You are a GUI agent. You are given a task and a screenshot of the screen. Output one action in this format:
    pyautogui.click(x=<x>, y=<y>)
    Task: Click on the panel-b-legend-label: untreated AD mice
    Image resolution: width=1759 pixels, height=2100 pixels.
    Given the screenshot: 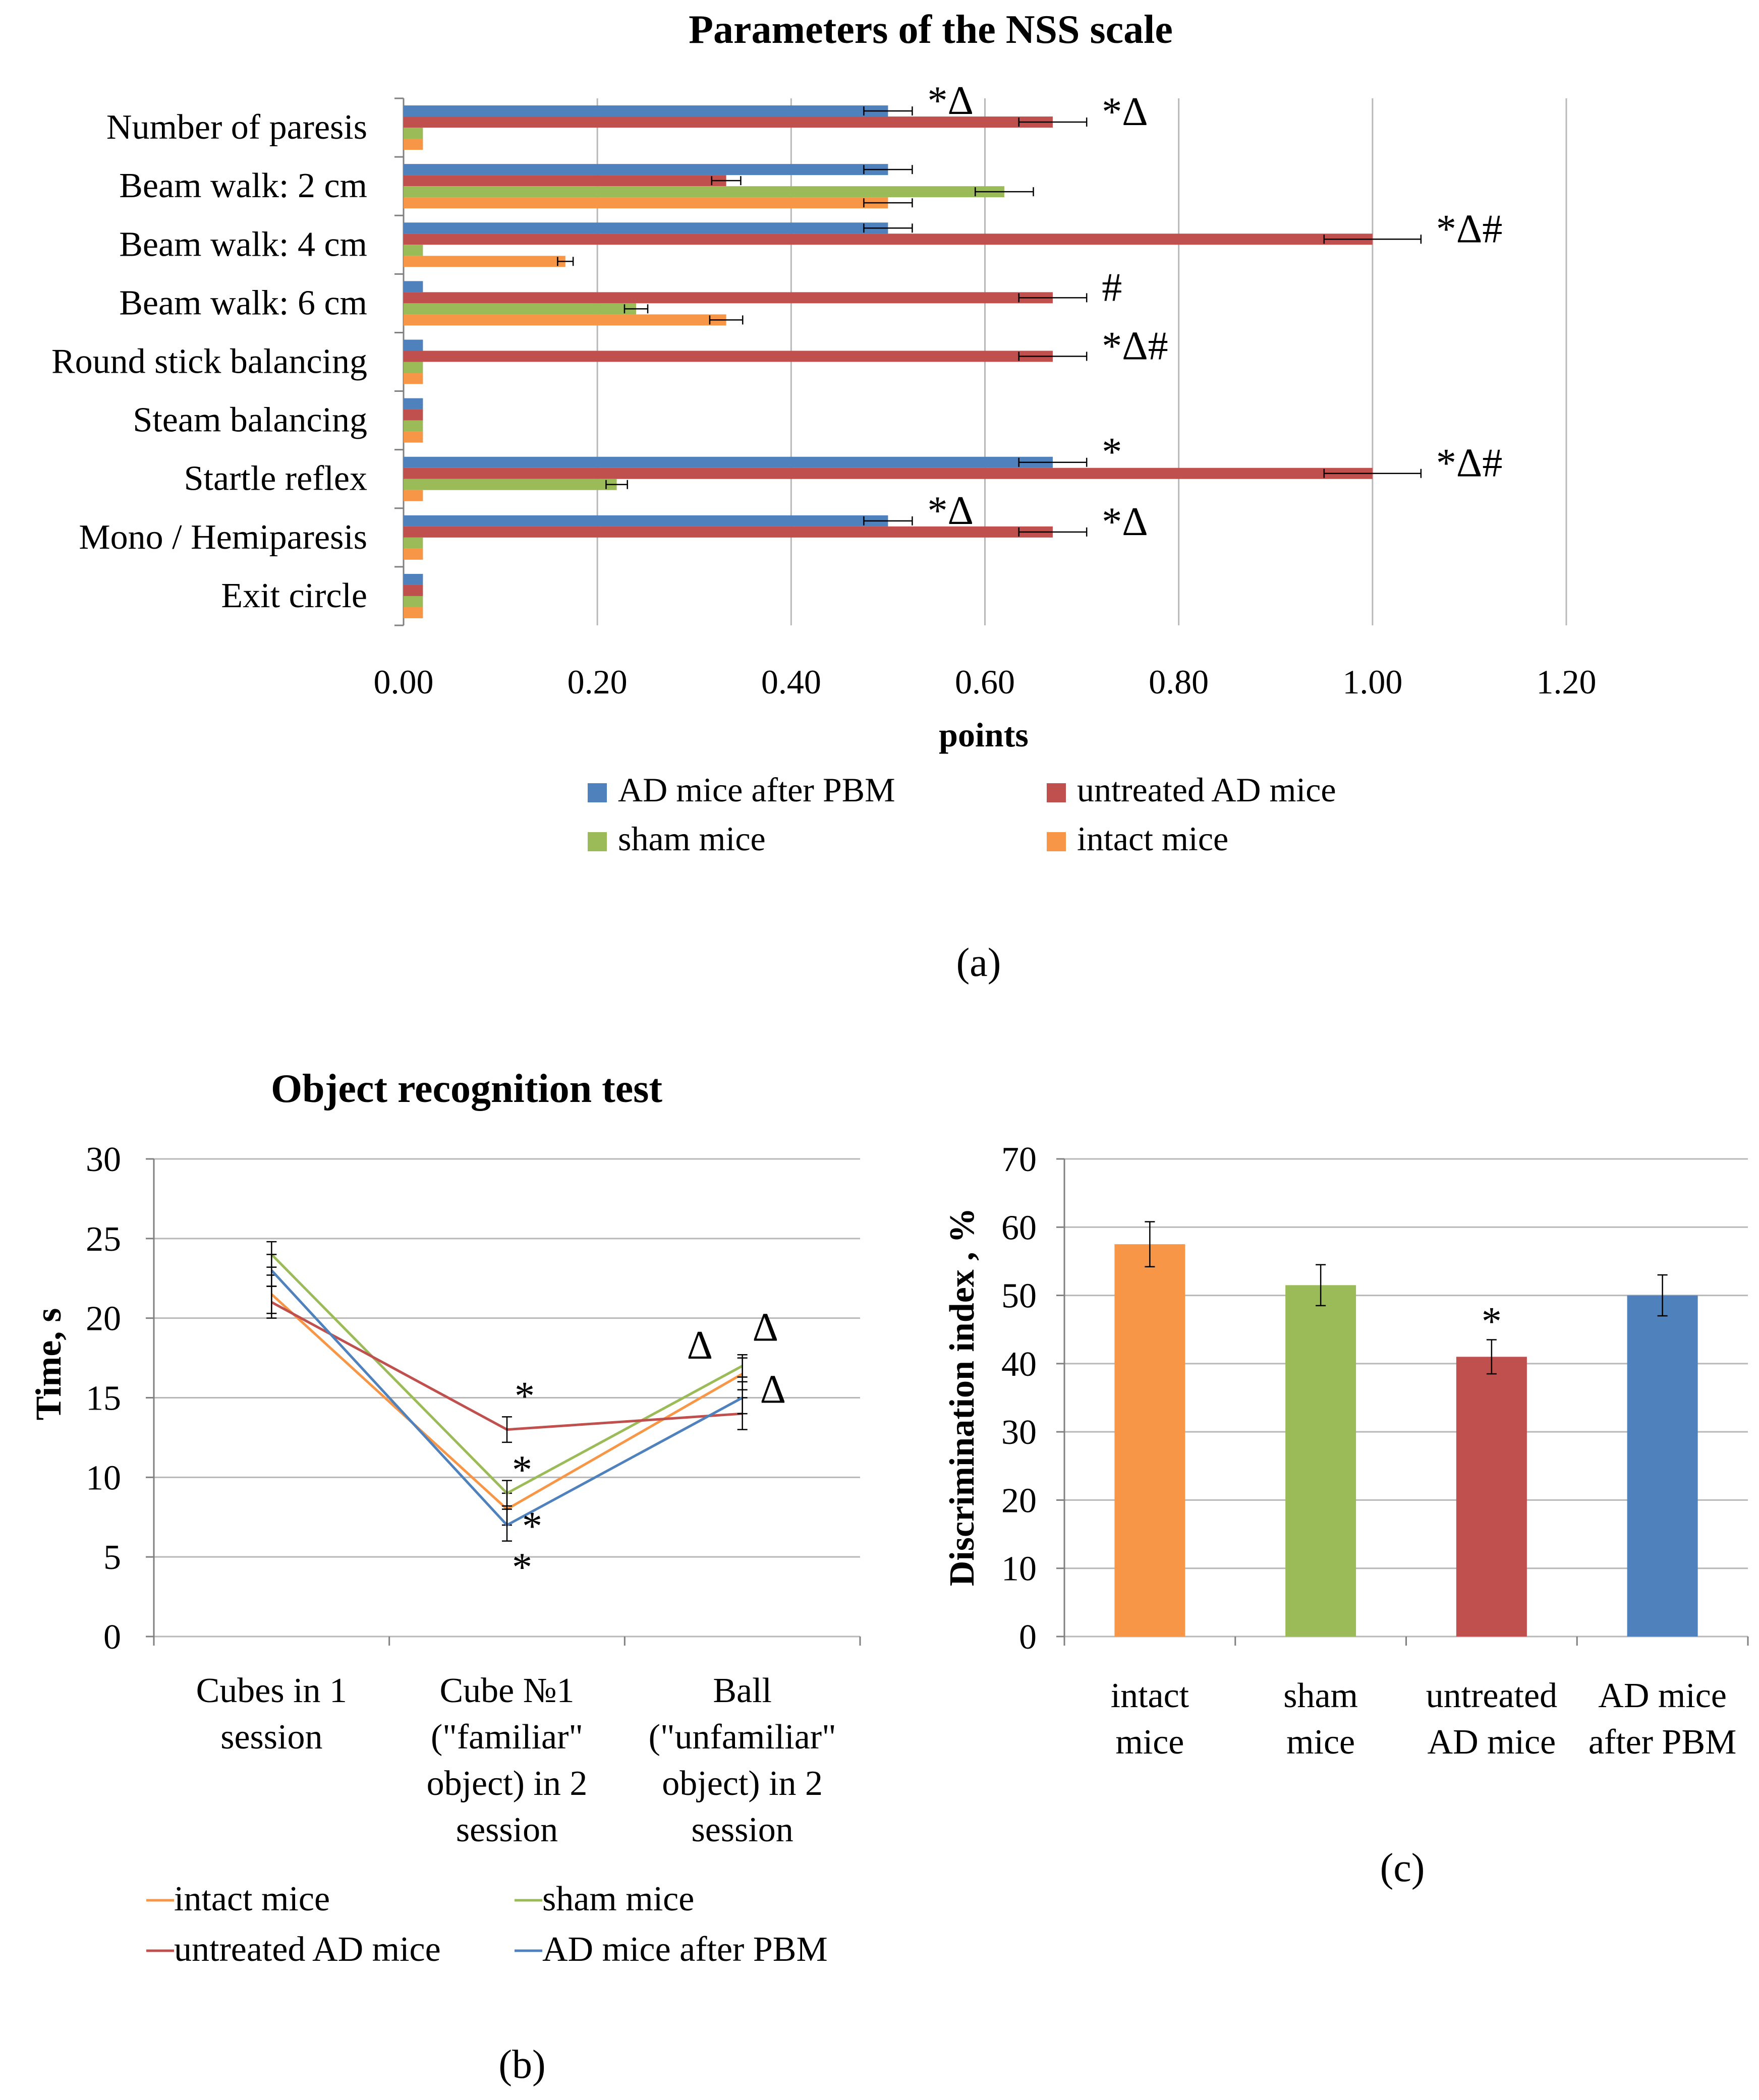 What is the action you would take?
    pyautogui.click(x=307, y=1949)
    